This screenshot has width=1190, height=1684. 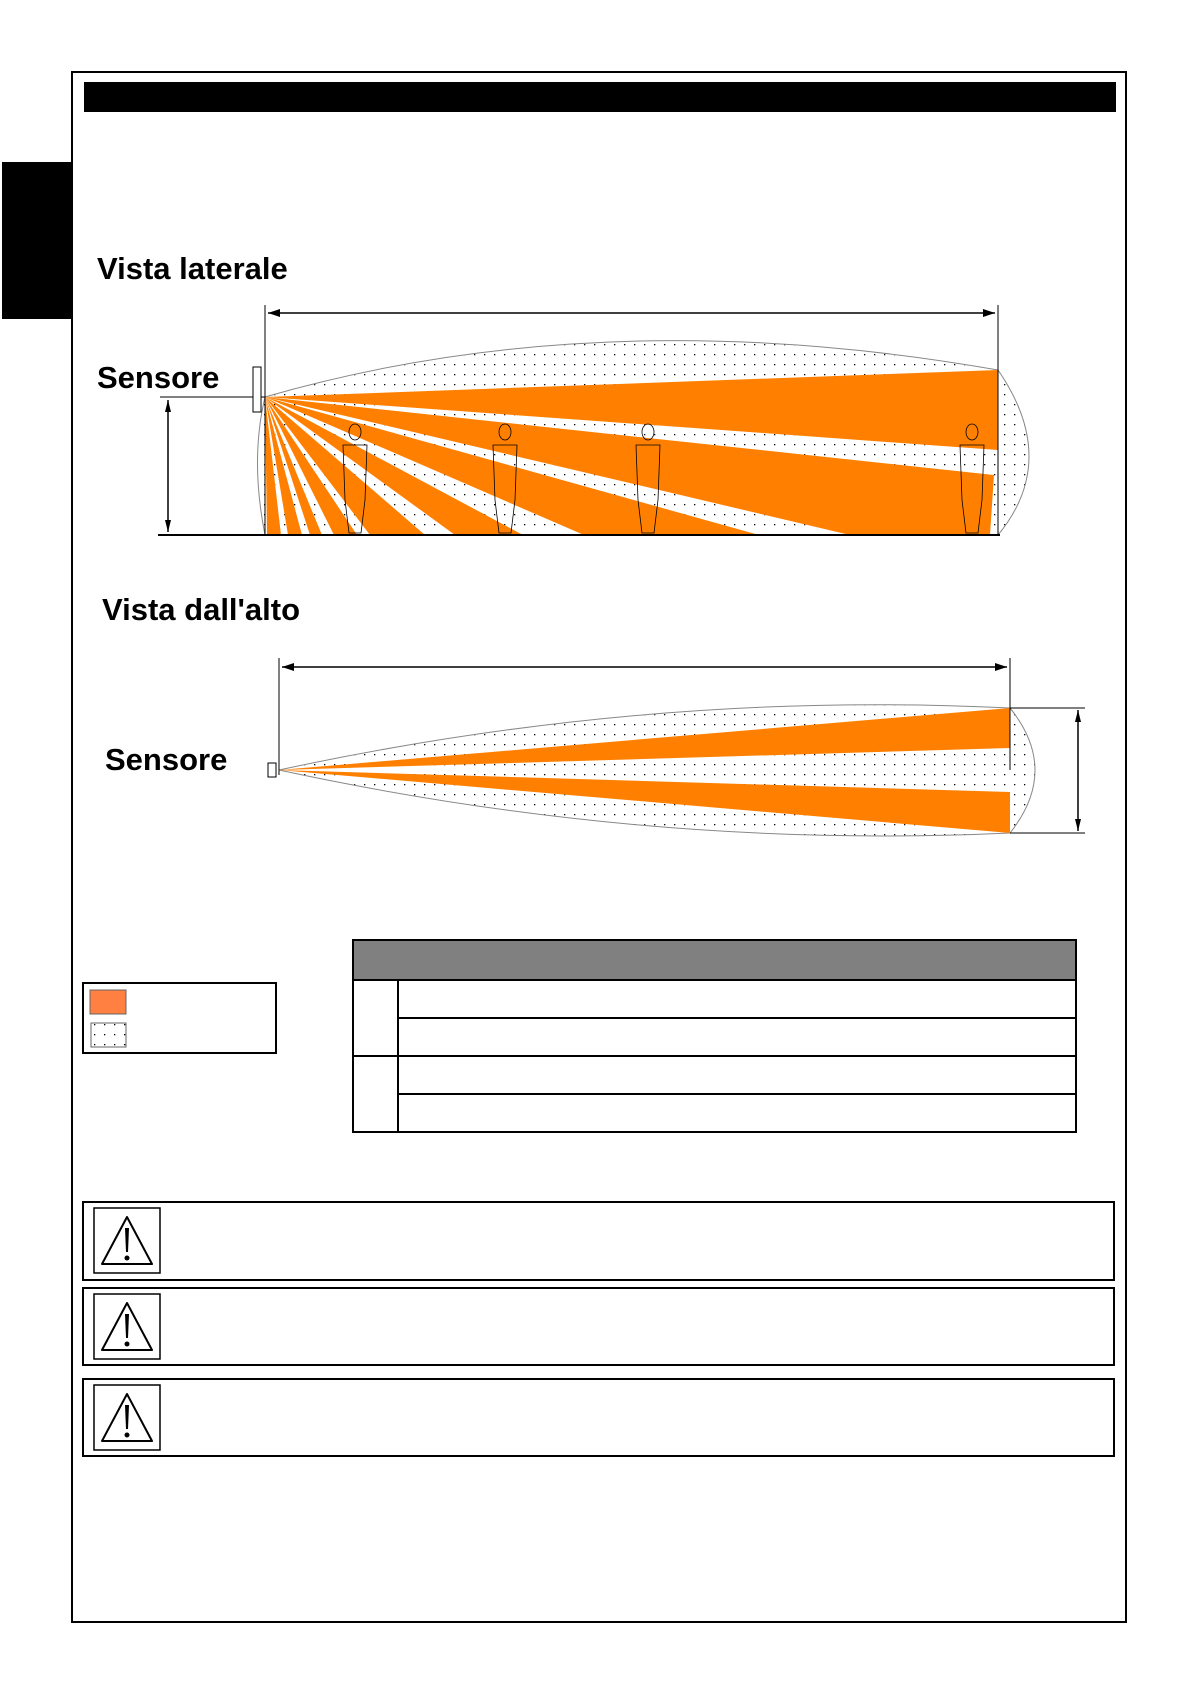 What do you see at coordinates (158, 377) in the screenshot?
I see `side-view-sensor-label: Sensore` at bounding box center [158, 377].